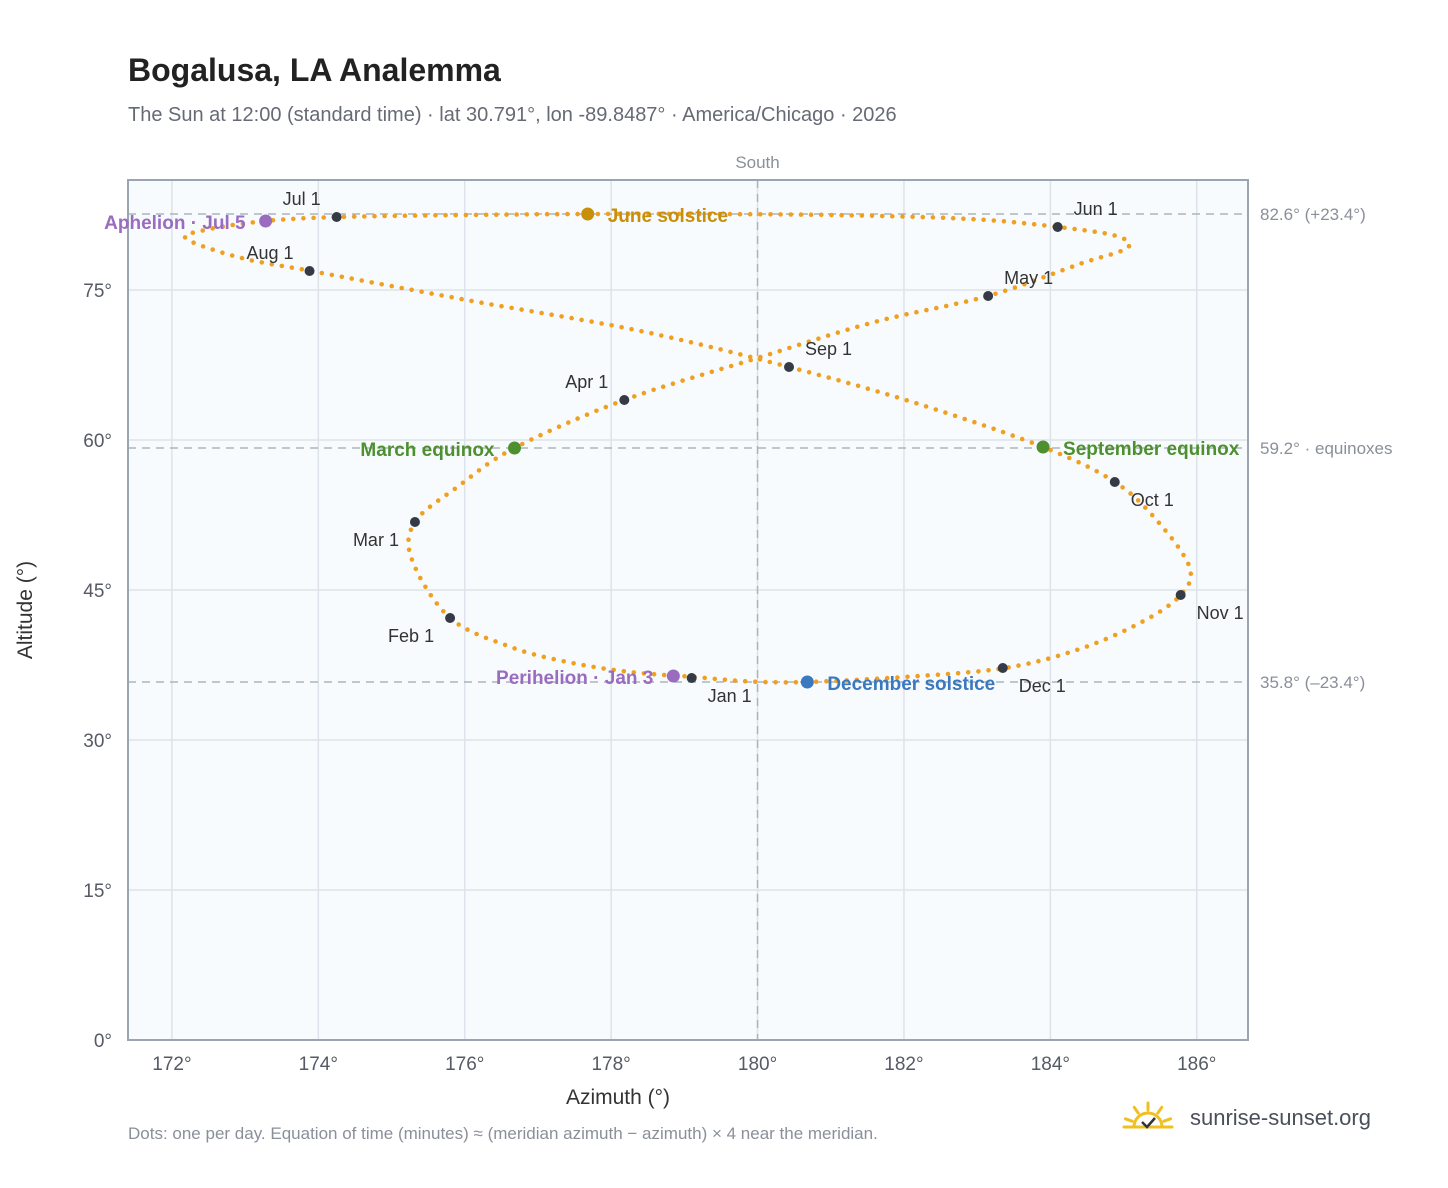 The width and height of the screenshot is (1448, 1188). I want to click on event-label: December solstice, so click(911, 684).